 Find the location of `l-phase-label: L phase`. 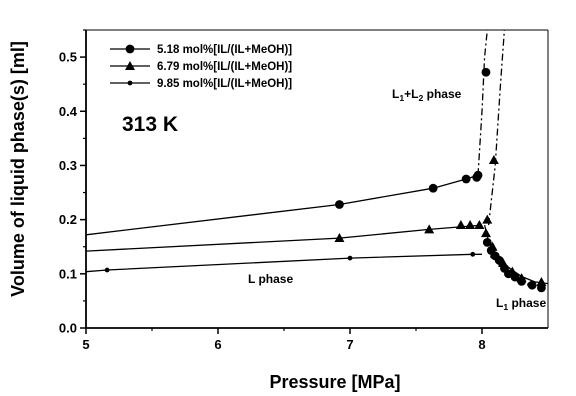

l-phase-label: L phase is located at coordinates (270, 279).